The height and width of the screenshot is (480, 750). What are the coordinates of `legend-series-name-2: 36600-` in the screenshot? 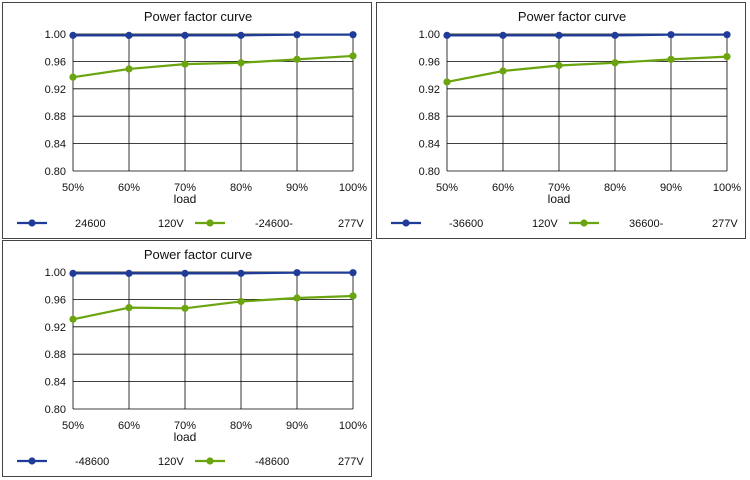 It's located at (646, 224).